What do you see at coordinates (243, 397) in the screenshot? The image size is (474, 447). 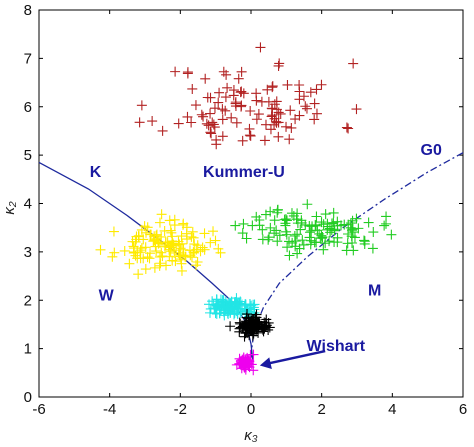 I see `y-tick: 0` at bounding box center [243, 397].